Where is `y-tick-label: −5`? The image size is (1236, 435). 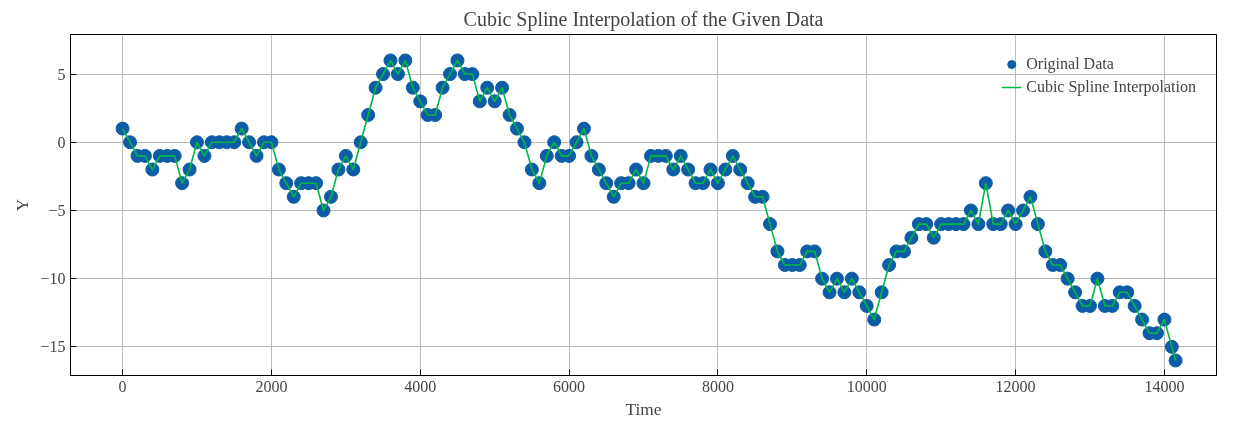
y-tick-label: −5 is located at coordinates (57, 210).